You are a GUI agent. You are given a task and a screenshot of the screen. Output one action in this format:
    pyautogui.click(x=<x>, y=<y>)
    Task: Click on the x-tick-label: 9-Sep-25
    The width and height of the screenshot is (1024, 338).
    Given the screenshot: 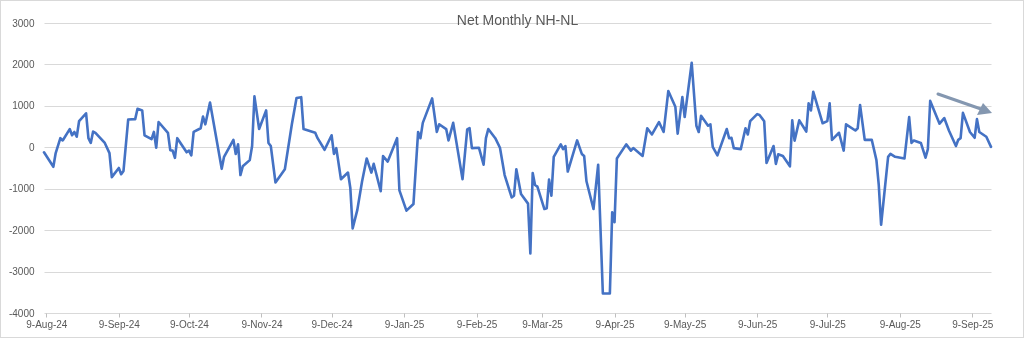 What is the action you would take?
    pyautogui.click(x=973, y=324)
    